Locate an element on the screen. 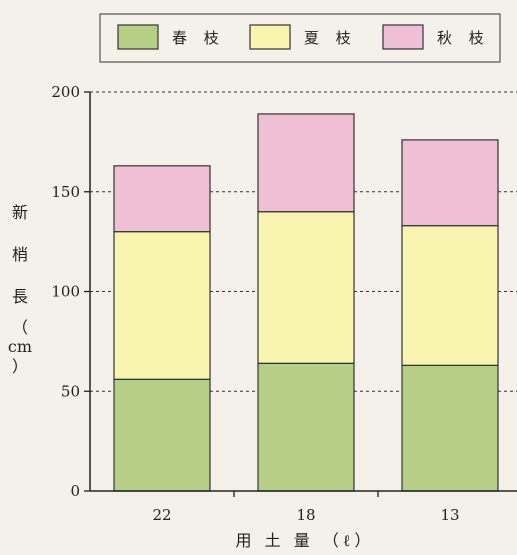 The width and height of the screenshot is (517, 555). legend: 春 枝夏 枝秋 枝 is located at coordinates (300, 38).